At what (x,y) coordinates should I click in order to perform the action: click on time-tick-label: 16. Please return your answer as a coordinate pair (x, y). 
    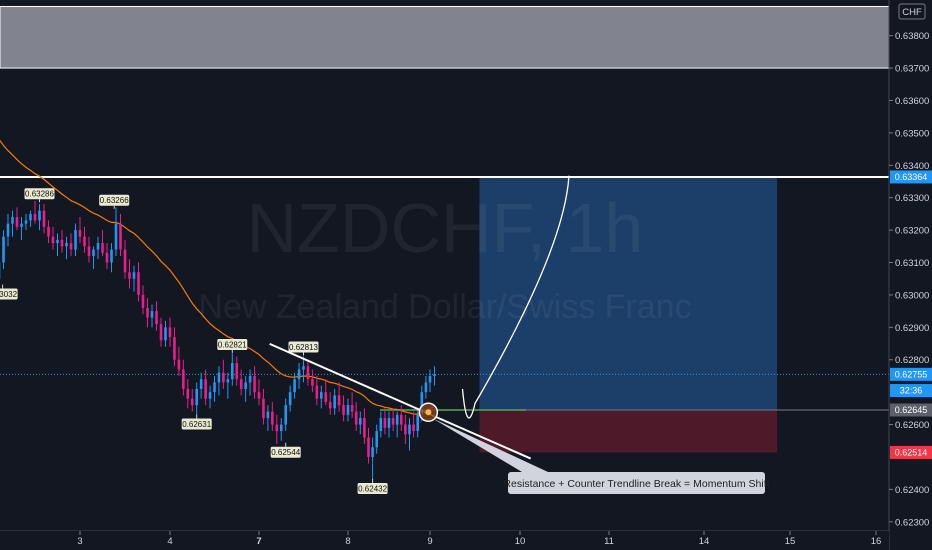
    Looking at the image, I should click on (876, 541).